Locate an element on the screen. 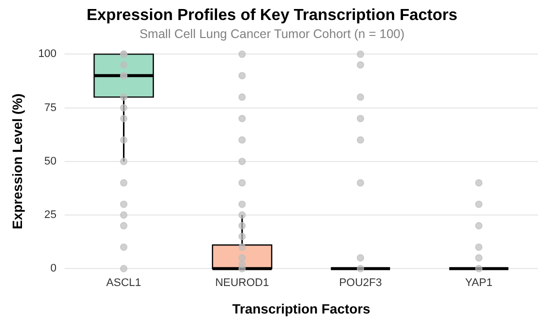  y-tick-label: 75 is located at coordinates (50, 108).